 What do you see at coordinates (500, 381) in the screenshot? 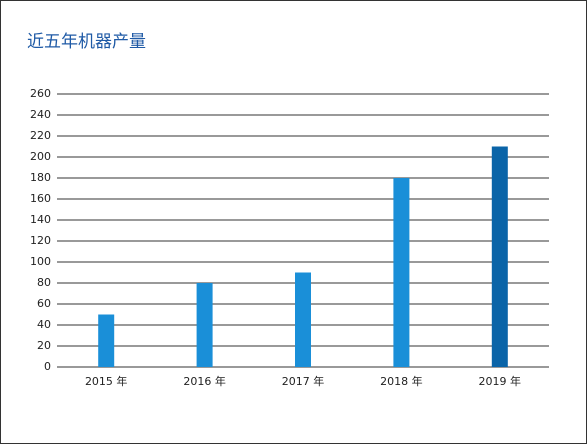
I see `x-tick-label: 2019 年` at bounding box center [500, 381].